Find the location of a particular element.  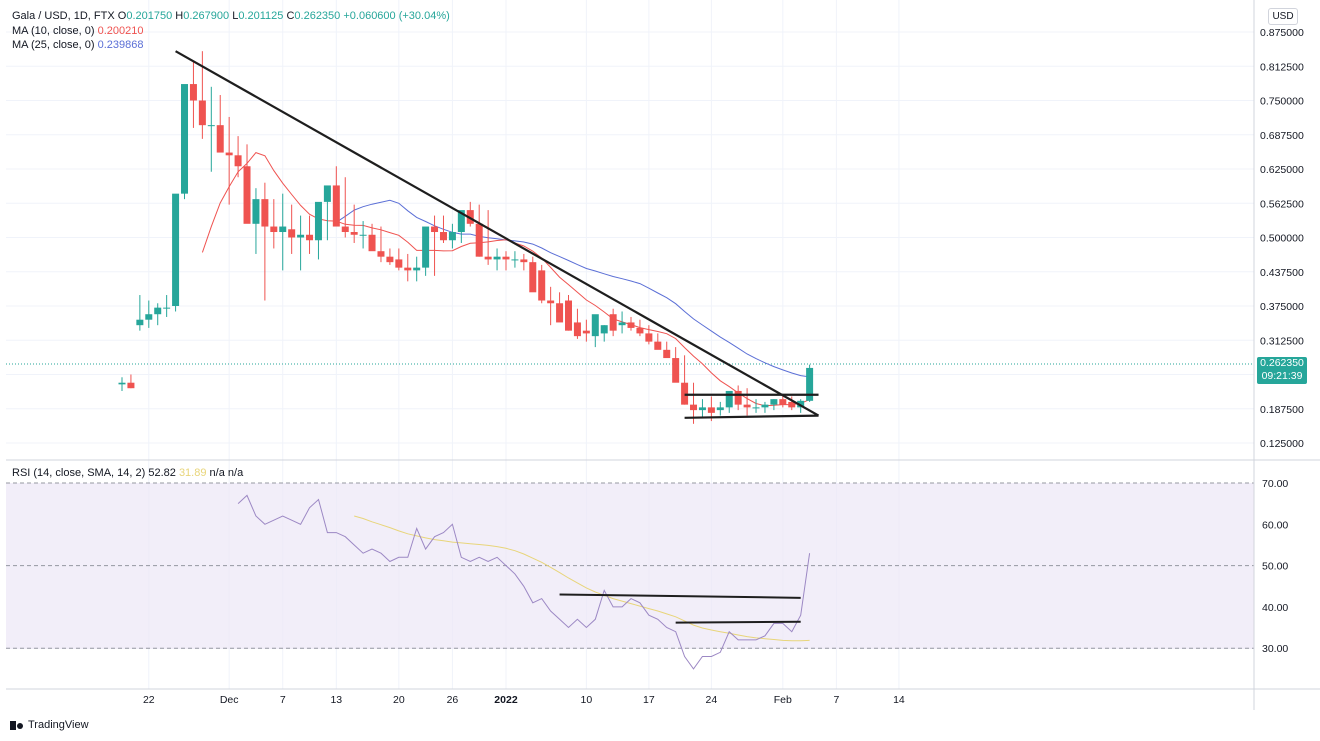

ohlc-low: 0.201125 is located at coordinates (261, 16).